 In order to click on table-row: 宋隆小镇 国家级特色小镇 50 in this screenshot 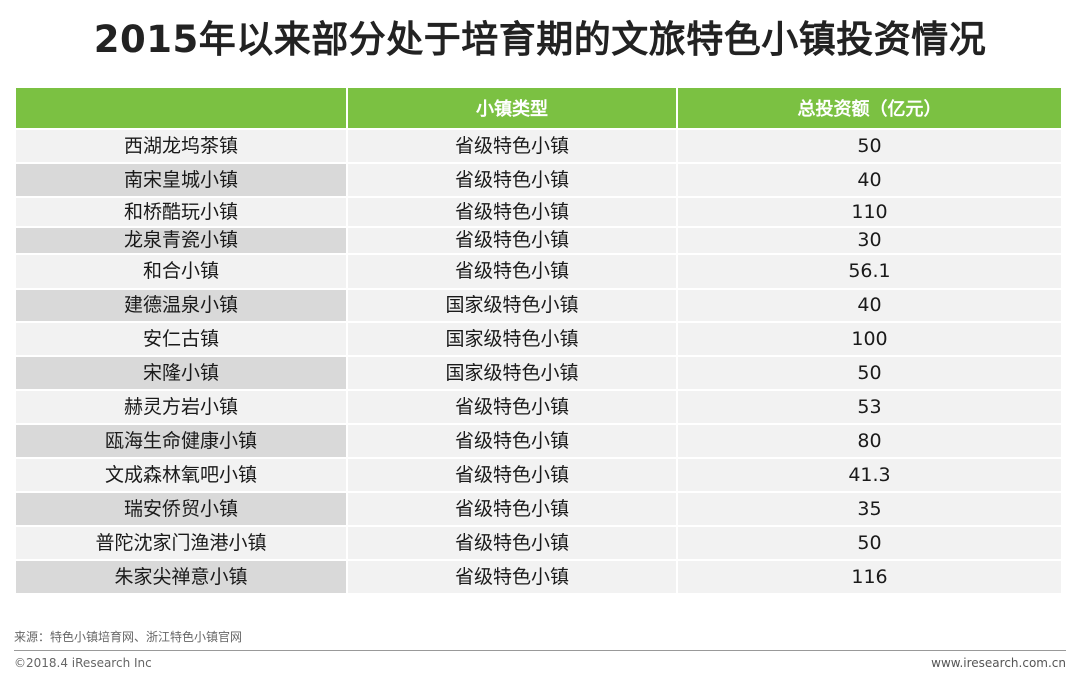, I will do `click(538, 372)`.